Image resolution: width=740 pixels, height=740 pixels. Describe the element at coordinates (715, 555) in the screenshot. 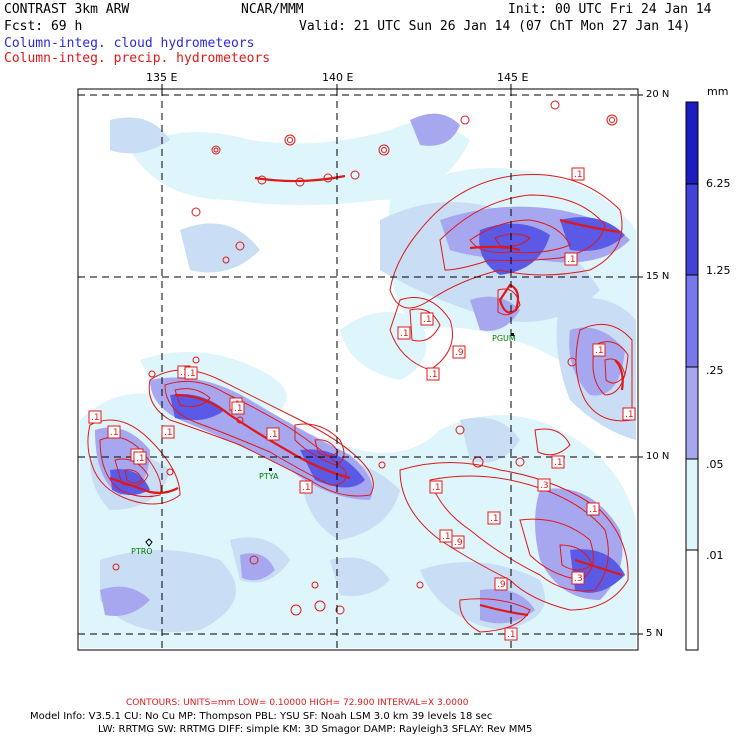

I see `colorbar-label-.01: .01` at that location.